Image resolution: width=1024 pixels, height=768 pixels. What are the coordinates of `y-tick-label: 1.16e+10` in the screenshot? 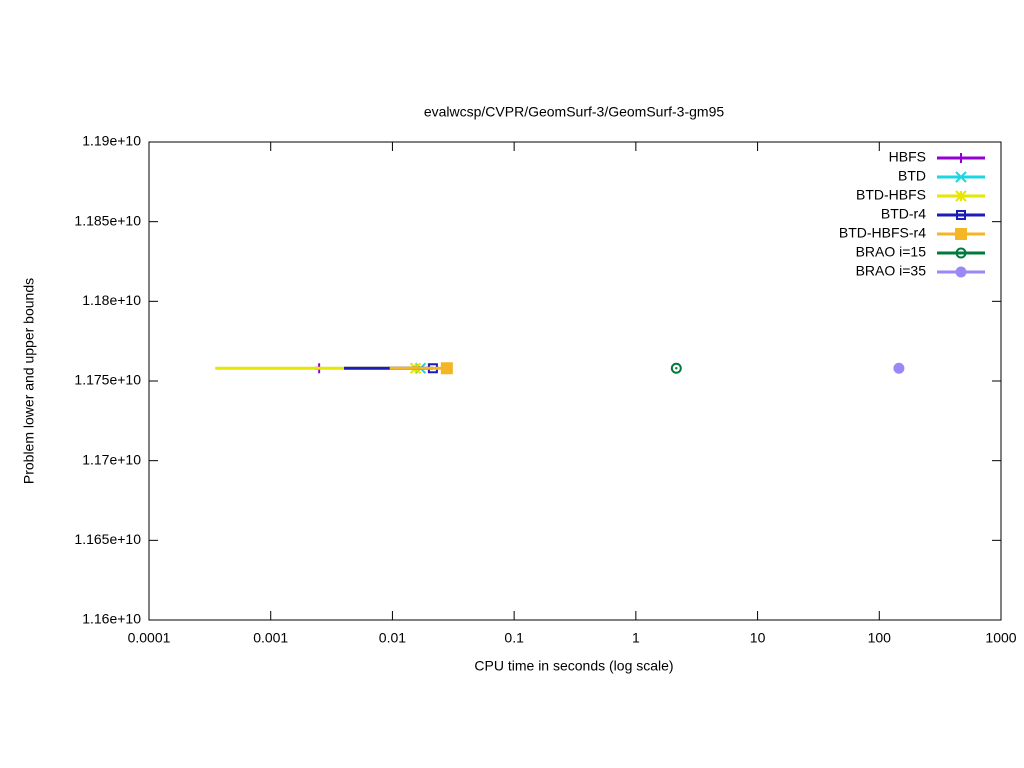 It's located at (111, 619).